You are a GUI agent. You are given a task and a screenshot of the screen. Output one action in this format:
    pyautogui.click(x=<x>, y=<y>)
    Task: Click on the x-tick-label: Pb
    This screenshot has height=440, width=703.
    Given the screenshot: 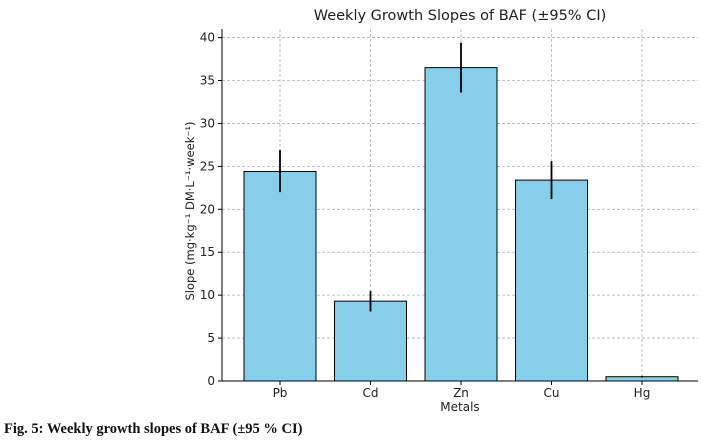 What is the action you would take?
    pyautogui.click(x=280, y=393)
    